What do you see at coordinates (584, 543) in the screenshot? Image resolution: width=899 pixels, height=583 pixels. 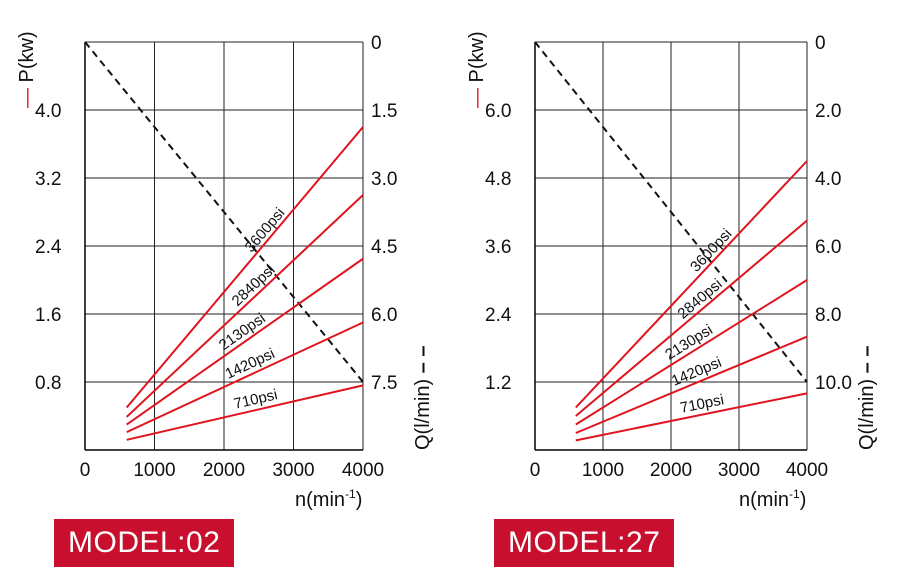 I see `model-27-badge: MODEL:27` at bounding box center [584, 543].